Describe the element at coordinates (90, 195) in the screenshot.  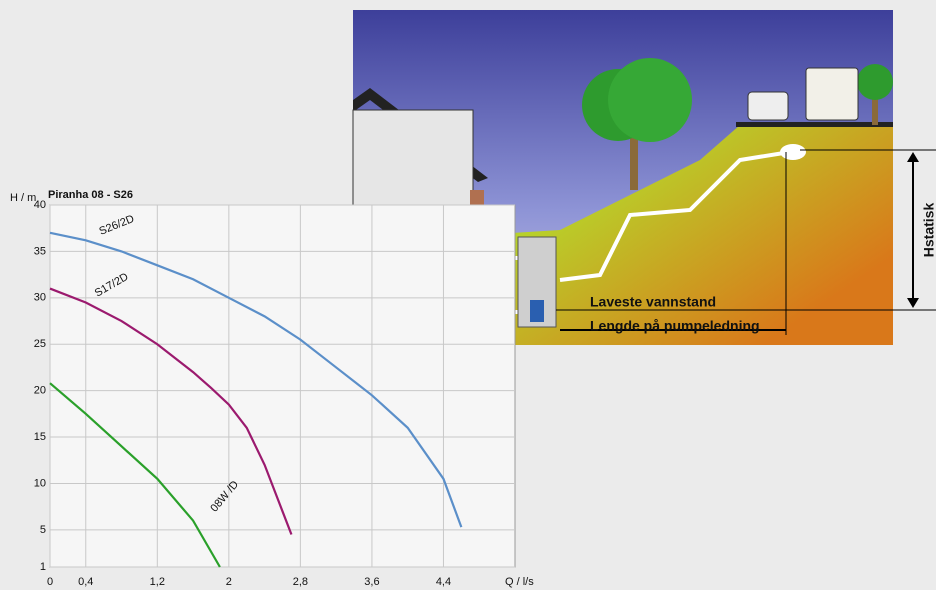
I see `chart-title: Piranha 08 - S26` at that location.